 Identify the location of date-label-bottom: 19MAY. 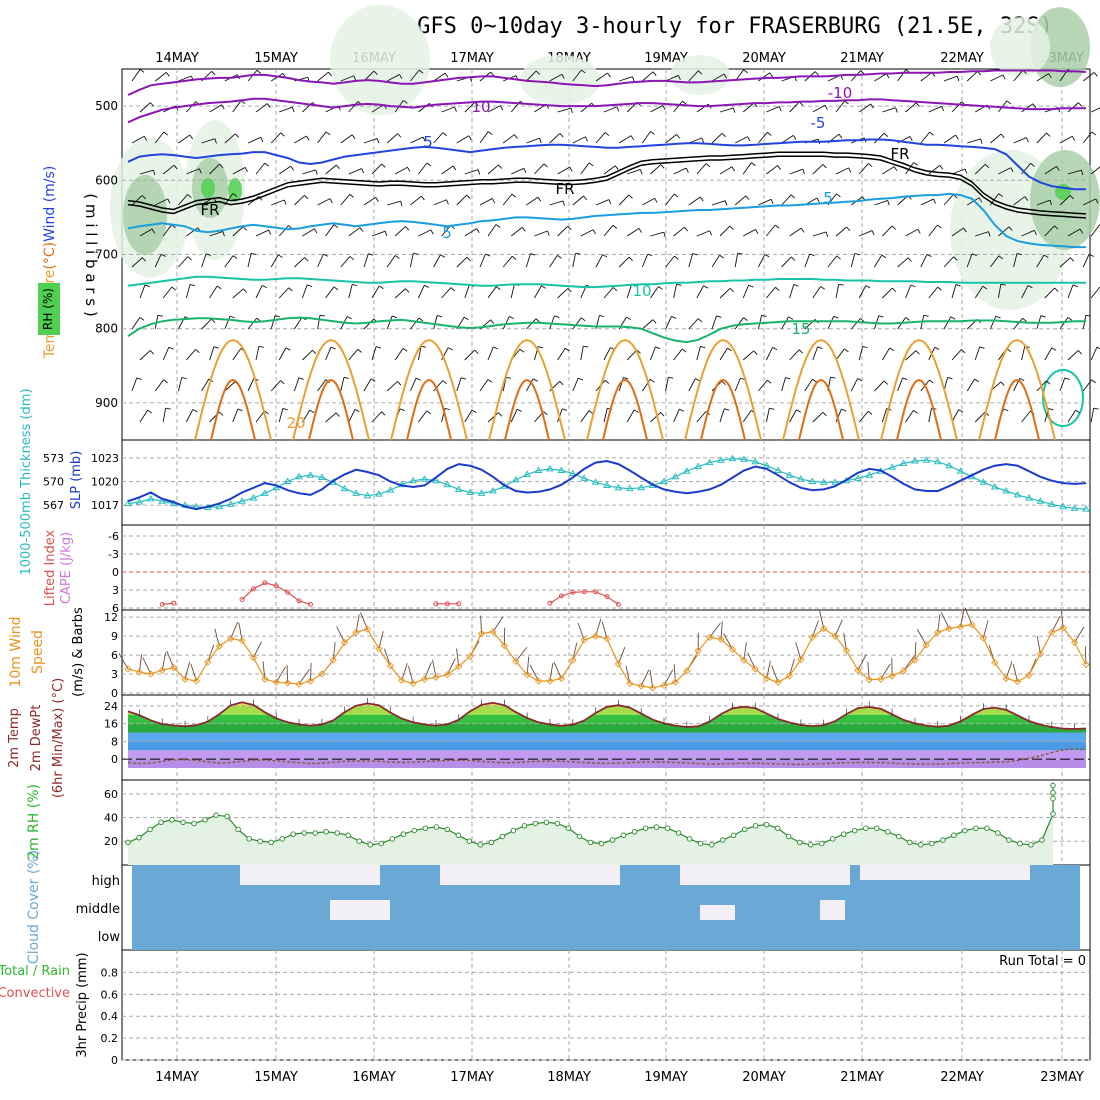
(666, 1077).